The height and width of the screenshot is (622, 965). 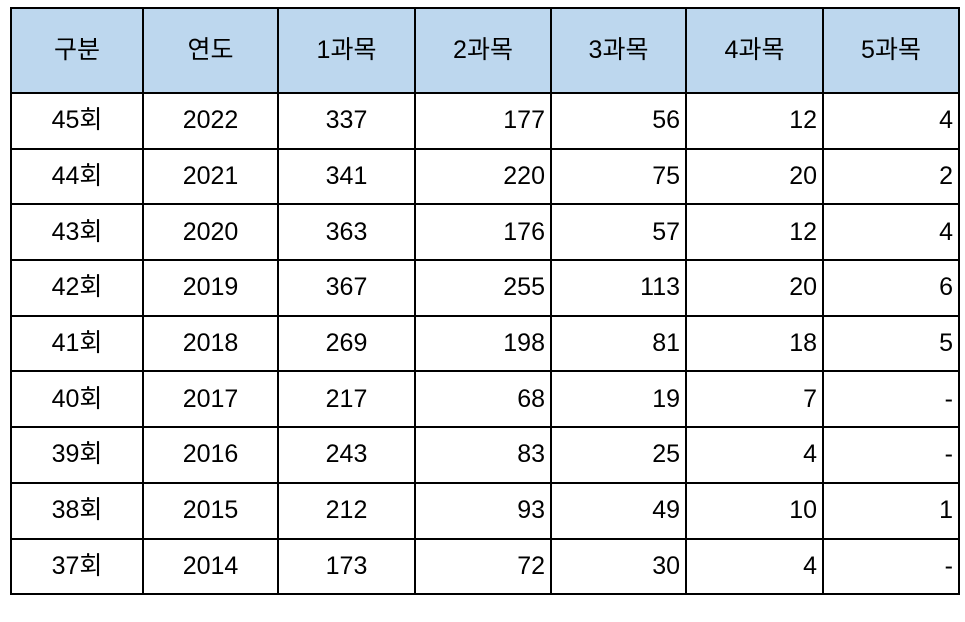 I want to click on header-cell: 1과목, so click(x=346, y=50).